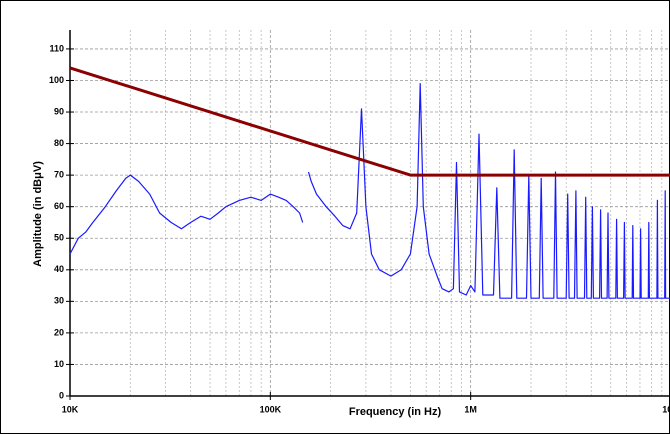  I want to click on x-tick-label: 10K, so click(70, 409).